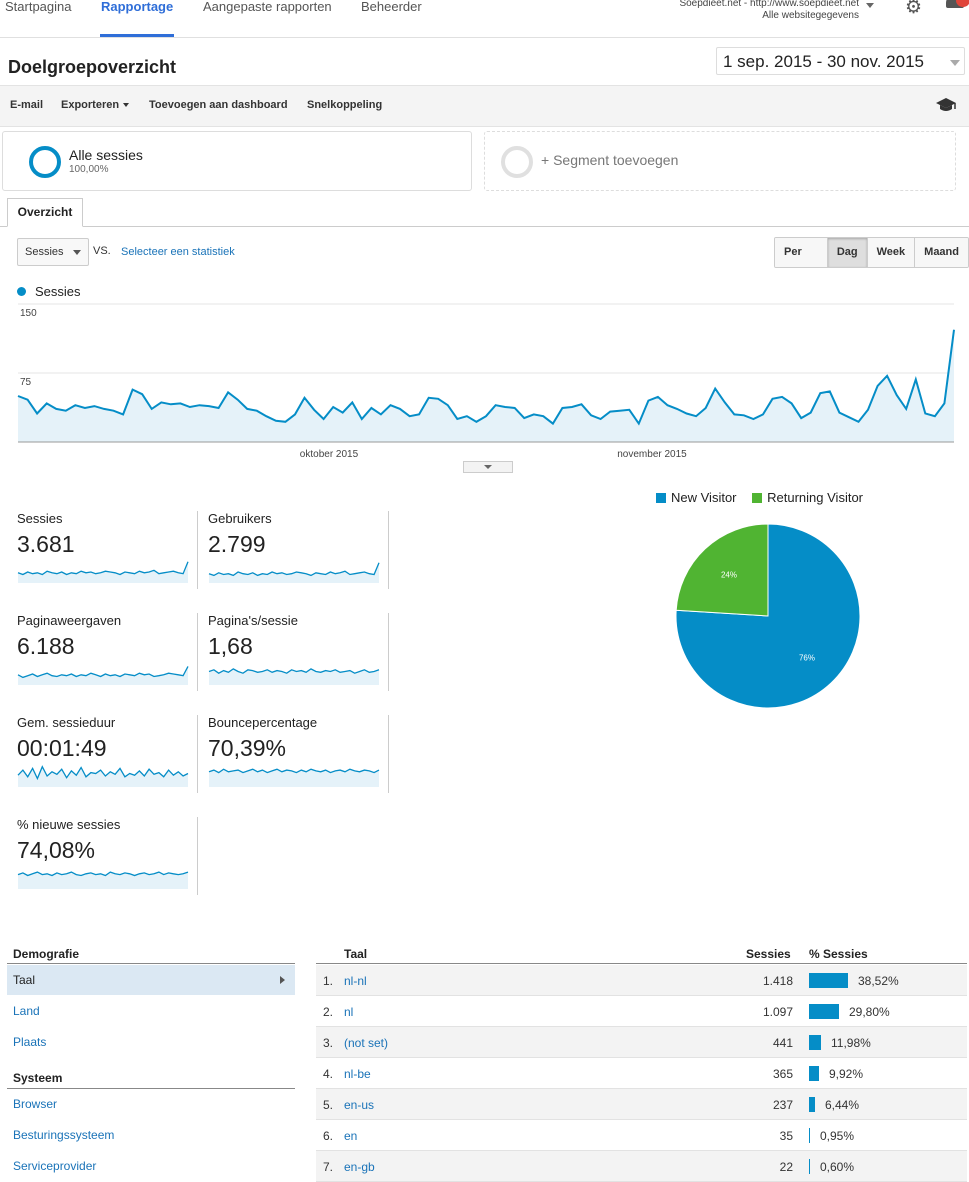 The width and height of the screenshot is (969, 1182). Describe the element at coordinates (846, 252) in the screenshot. I see `period-button-day: Dag` at that location.